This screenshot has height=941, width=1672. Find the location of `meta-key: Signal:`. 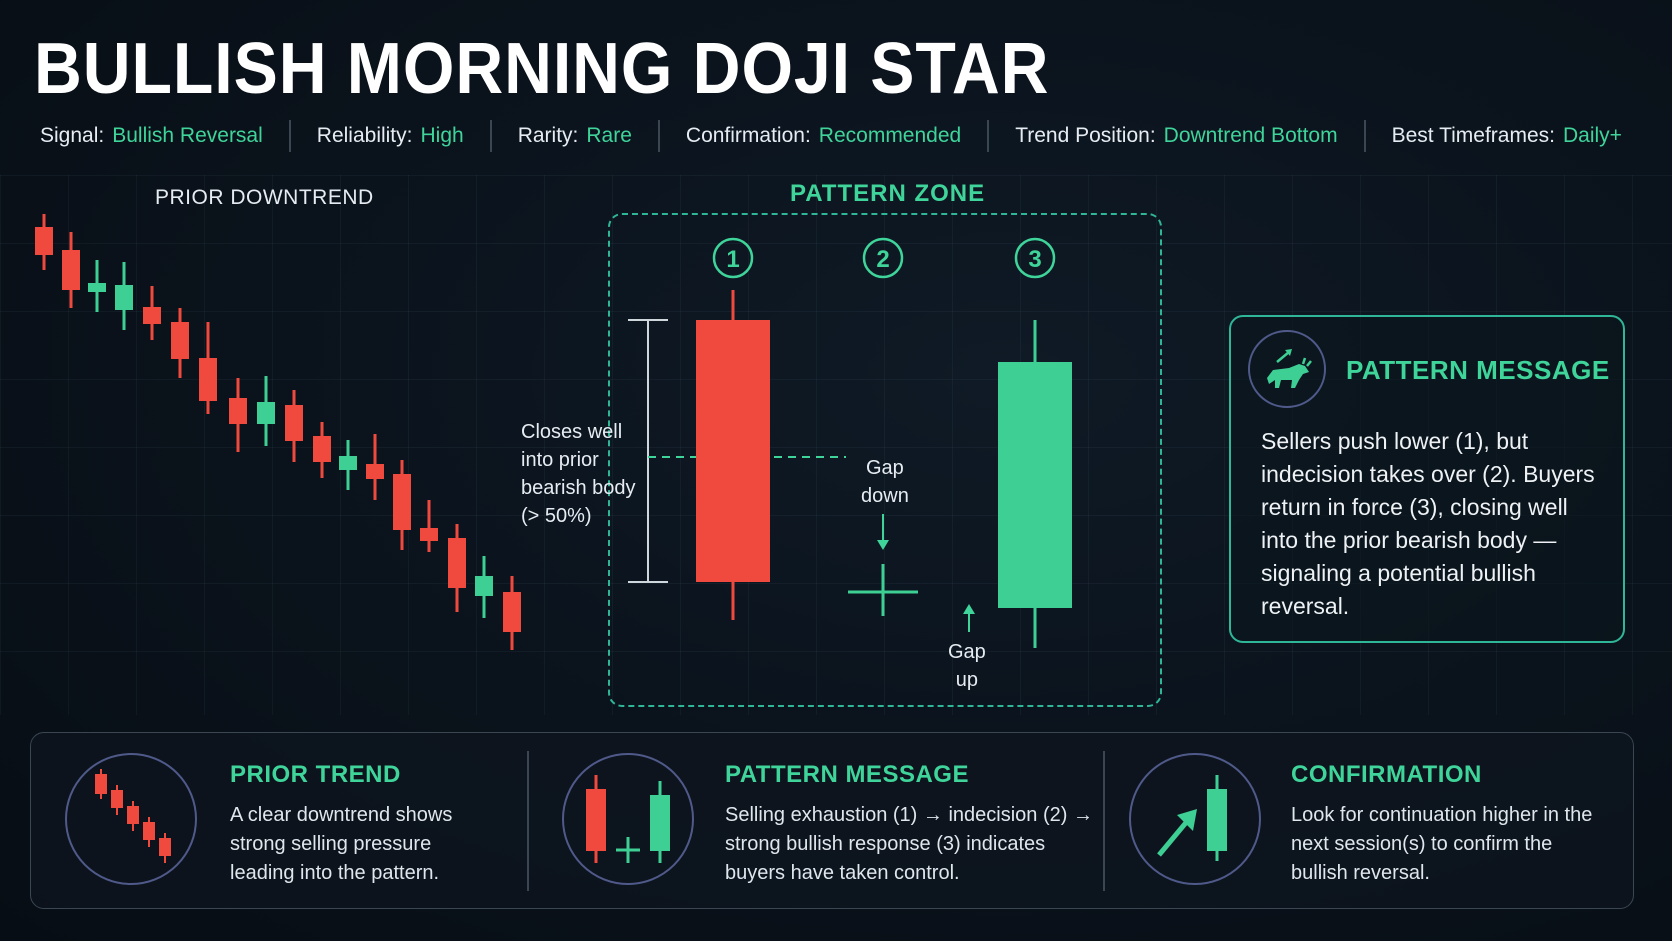

meta-key: Signal: is located at coordinates (72, 135).